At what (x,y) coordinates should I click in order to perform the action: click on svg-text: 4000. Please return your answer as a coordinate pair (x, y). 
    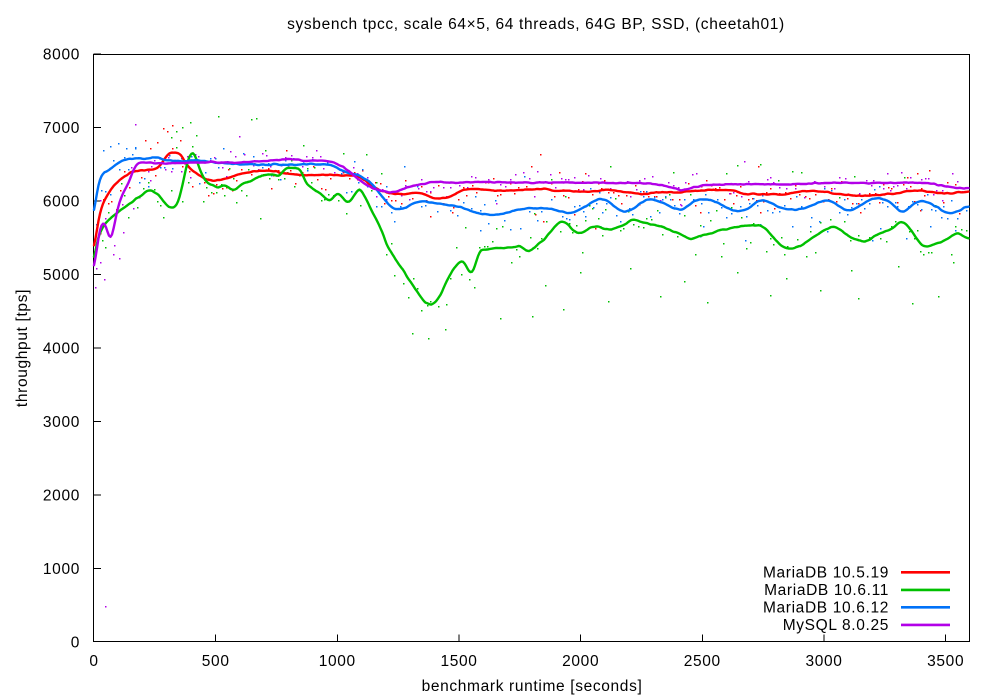
    Looking at the image, I should click on (61, 348).